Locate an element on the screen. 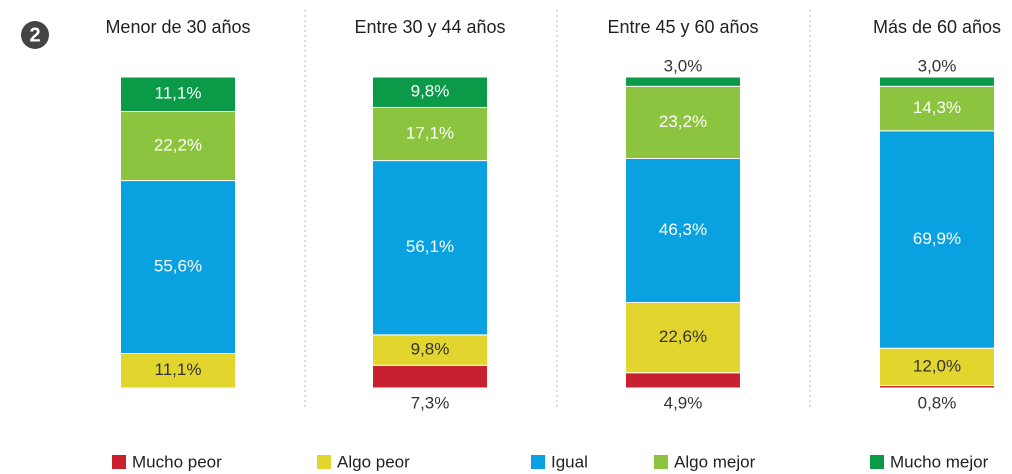  value-label: 0,8% is located at coordinates (937, 402).